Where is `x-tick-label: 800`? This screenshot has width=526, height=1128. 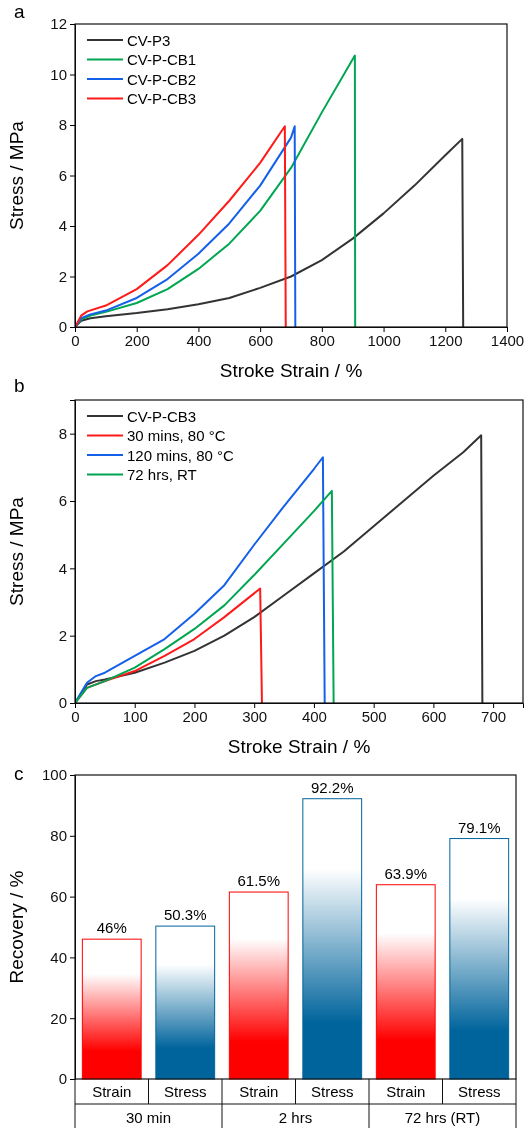
x-tick-label: 800 is located at coordinates (322, 340).